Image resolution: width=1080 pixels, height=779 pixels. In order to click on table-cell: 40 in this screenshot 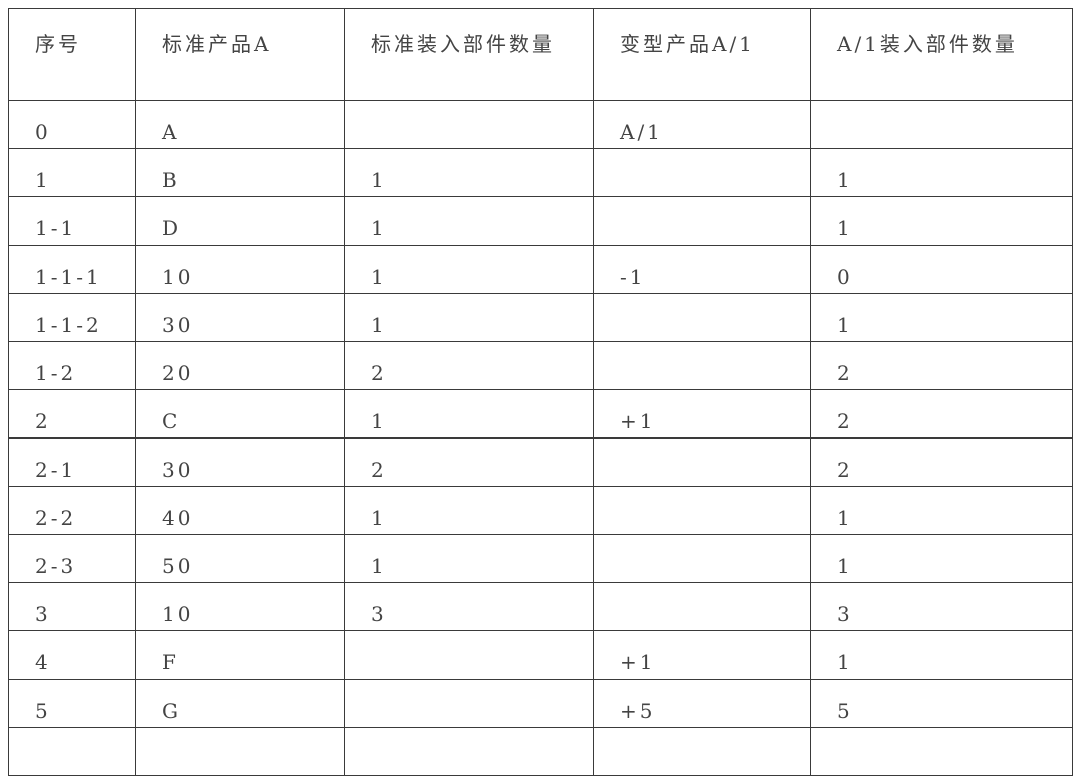, I will do `click(240, 510)`.